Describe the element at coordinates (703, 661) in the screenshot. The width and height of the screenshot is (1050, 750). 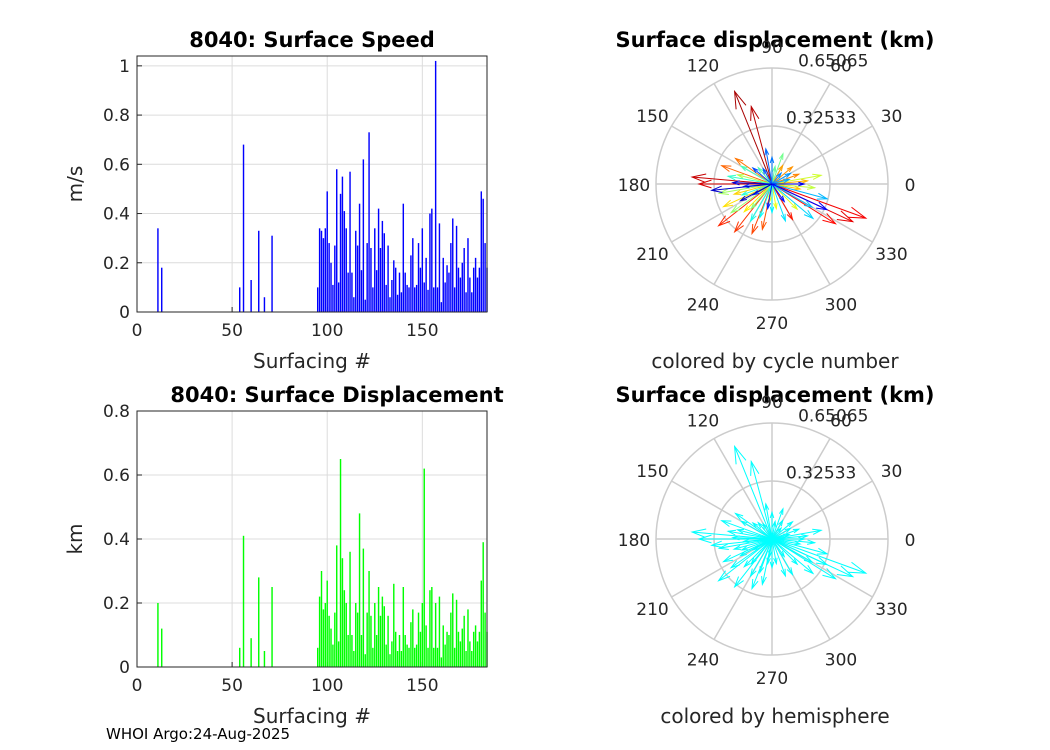
I see `angle-label: 240` at that location.